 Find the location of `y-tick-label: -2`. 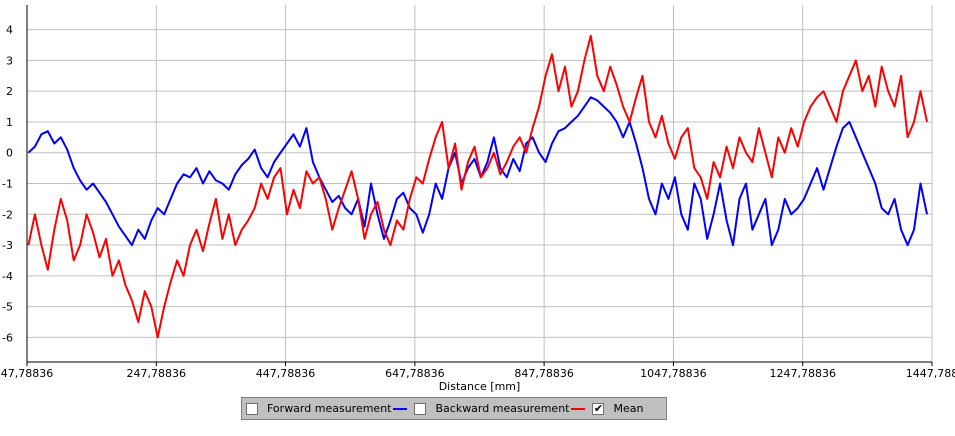

y-tick-label: -2 is located at coordinates (7, 214).